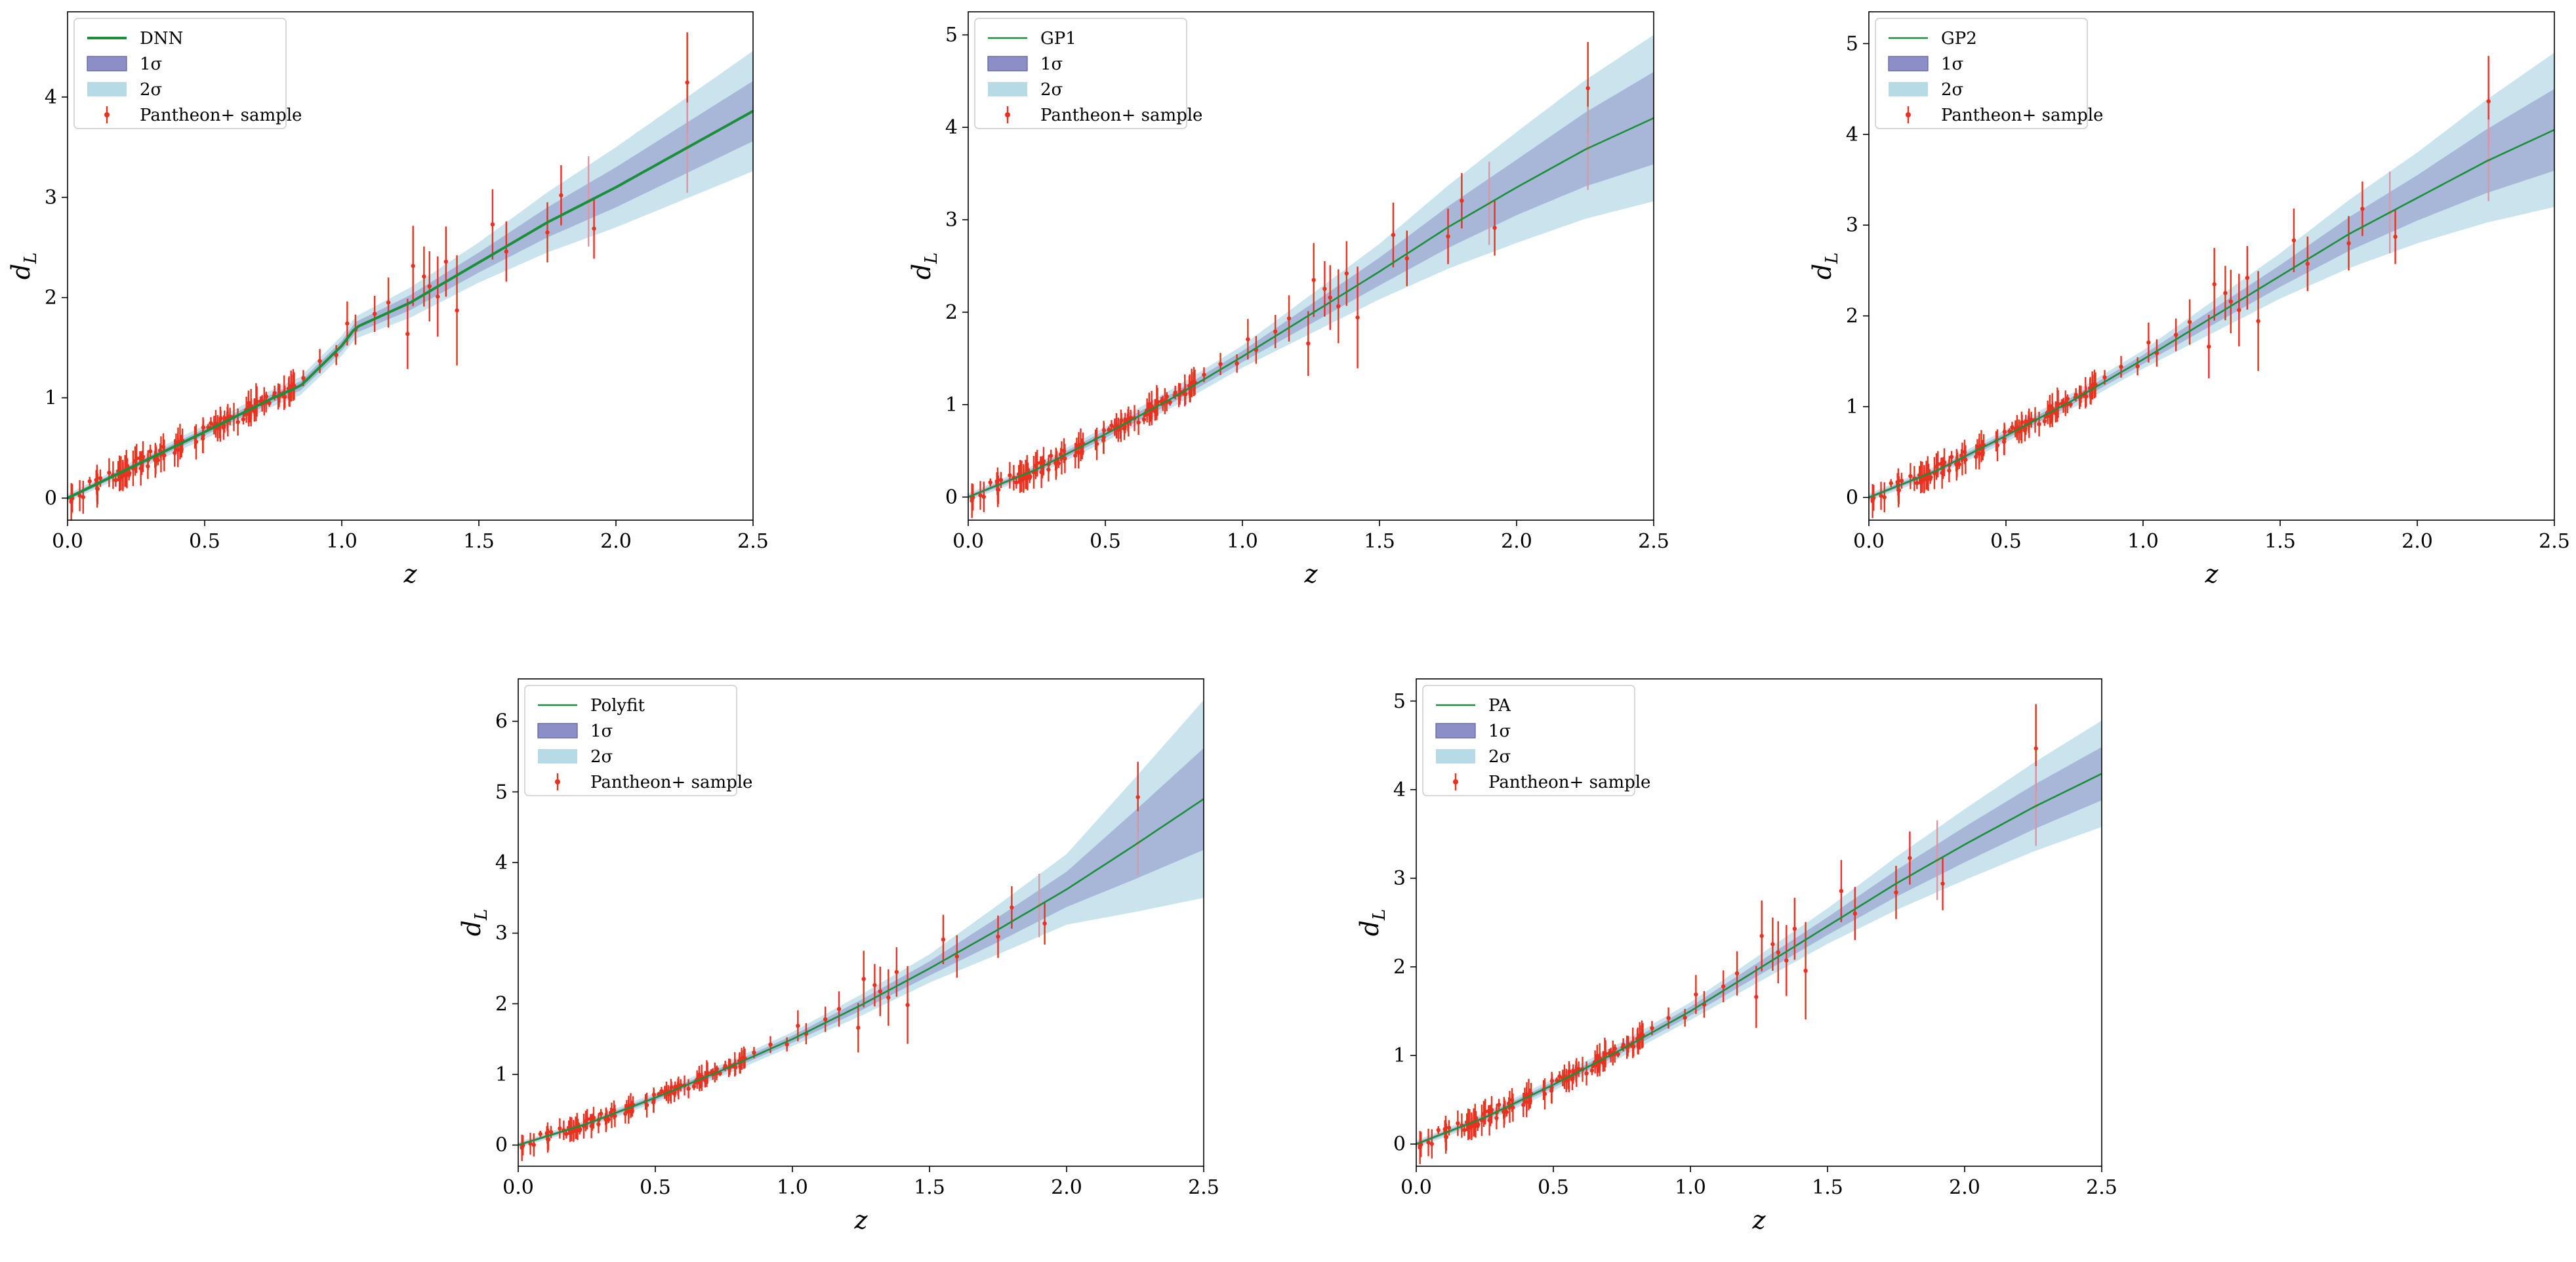 The image size is (2576, 1262). I want to click on y-axis-label: dL, so click(1825, 266).